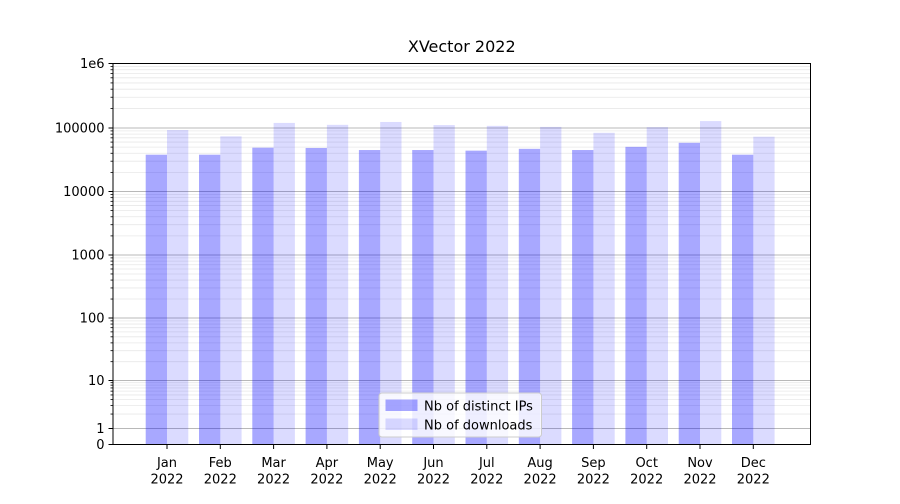 The height and width of the screenshot is (504, 900). I want to click on bar-downloads-feb, so click(231, 290).